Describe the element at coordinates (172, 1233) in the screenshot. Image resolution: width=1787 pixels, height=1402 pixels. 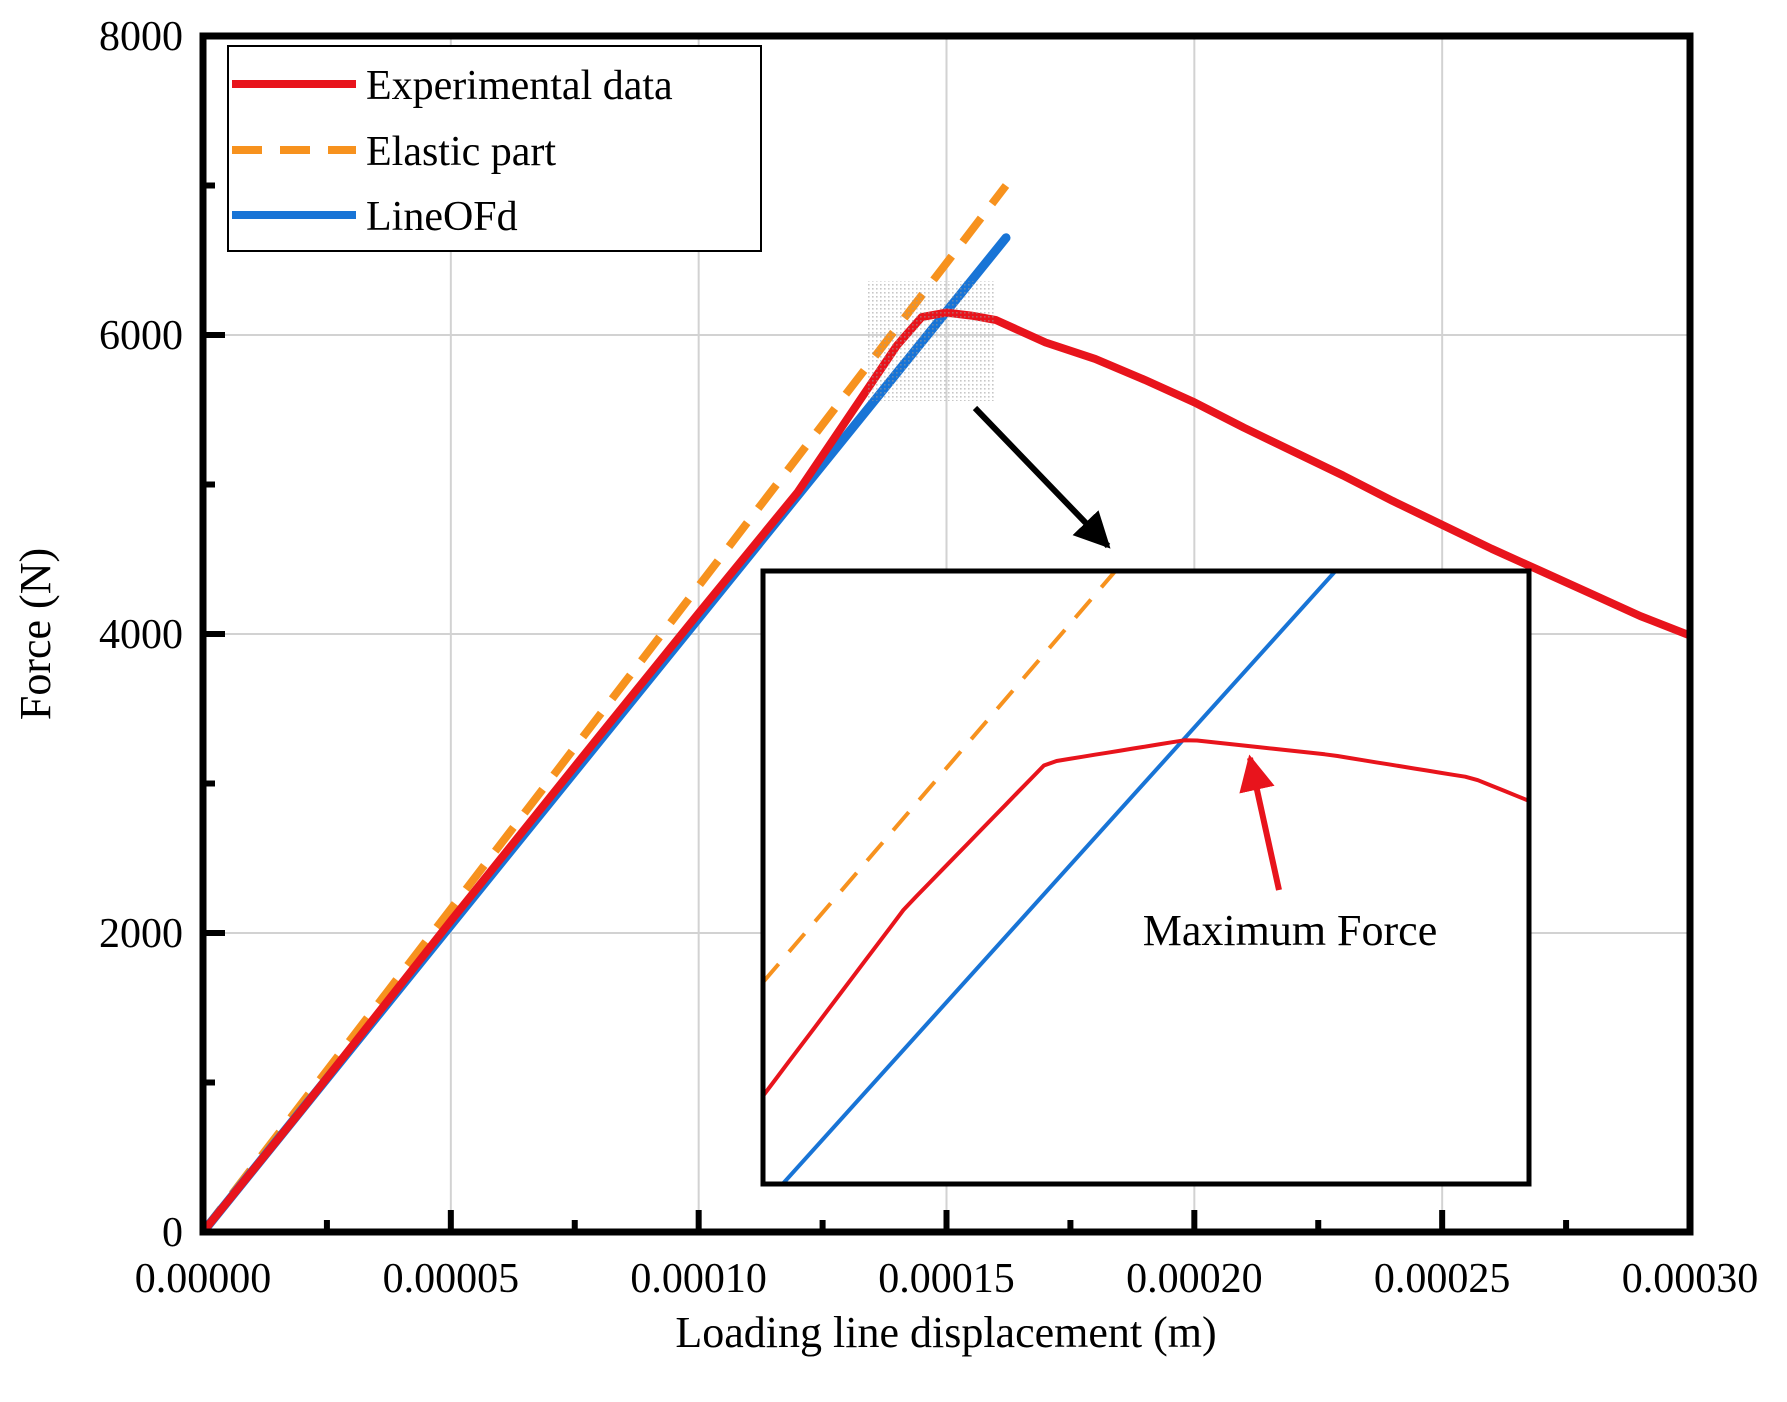
I see `y-tick-label: 0` at that location.